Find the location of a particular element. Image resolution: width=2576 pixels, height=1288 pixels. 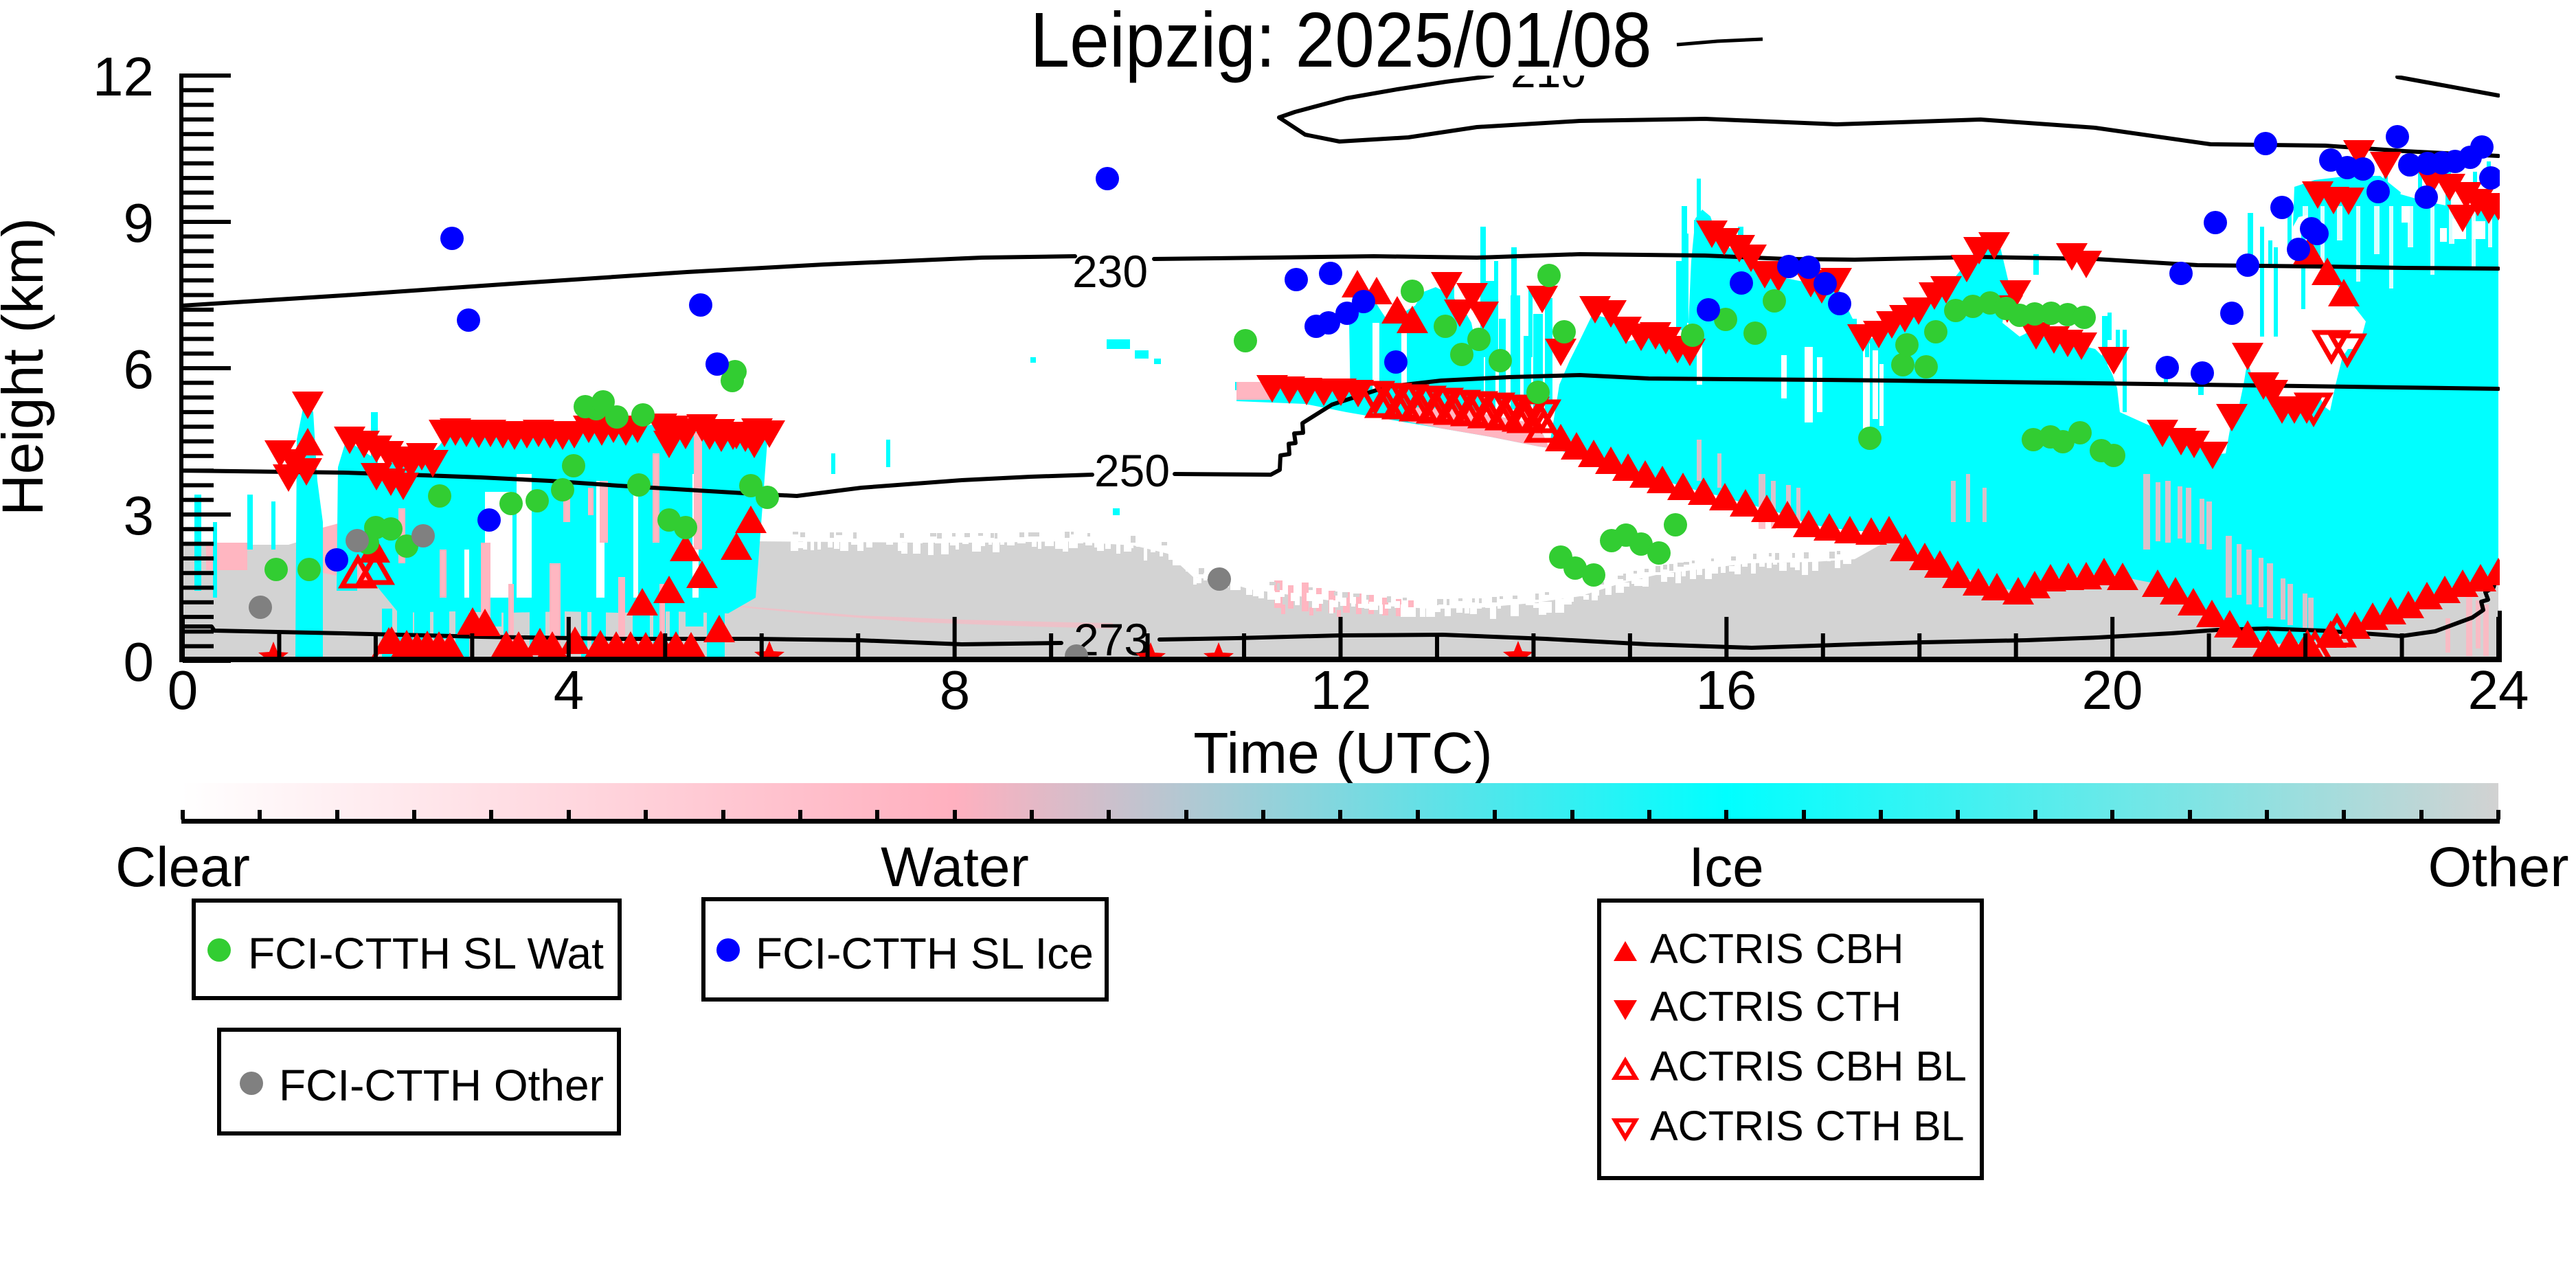

svg-text: 6 is located at coordinates (139, 369).